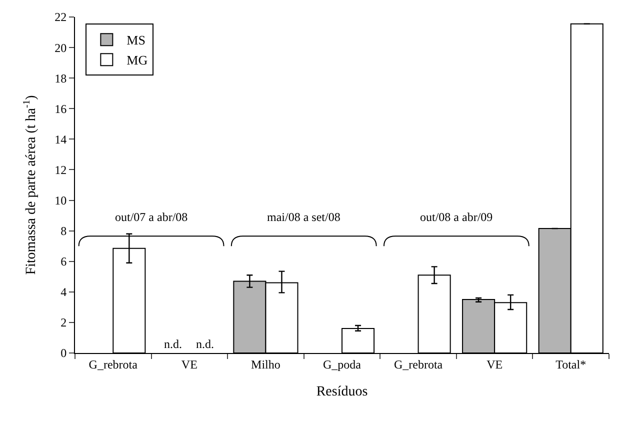  What do you see at coordinates (60, 109) in the screenshot?
I see `y-tick-label: 16` at bounding box center [60, 109].